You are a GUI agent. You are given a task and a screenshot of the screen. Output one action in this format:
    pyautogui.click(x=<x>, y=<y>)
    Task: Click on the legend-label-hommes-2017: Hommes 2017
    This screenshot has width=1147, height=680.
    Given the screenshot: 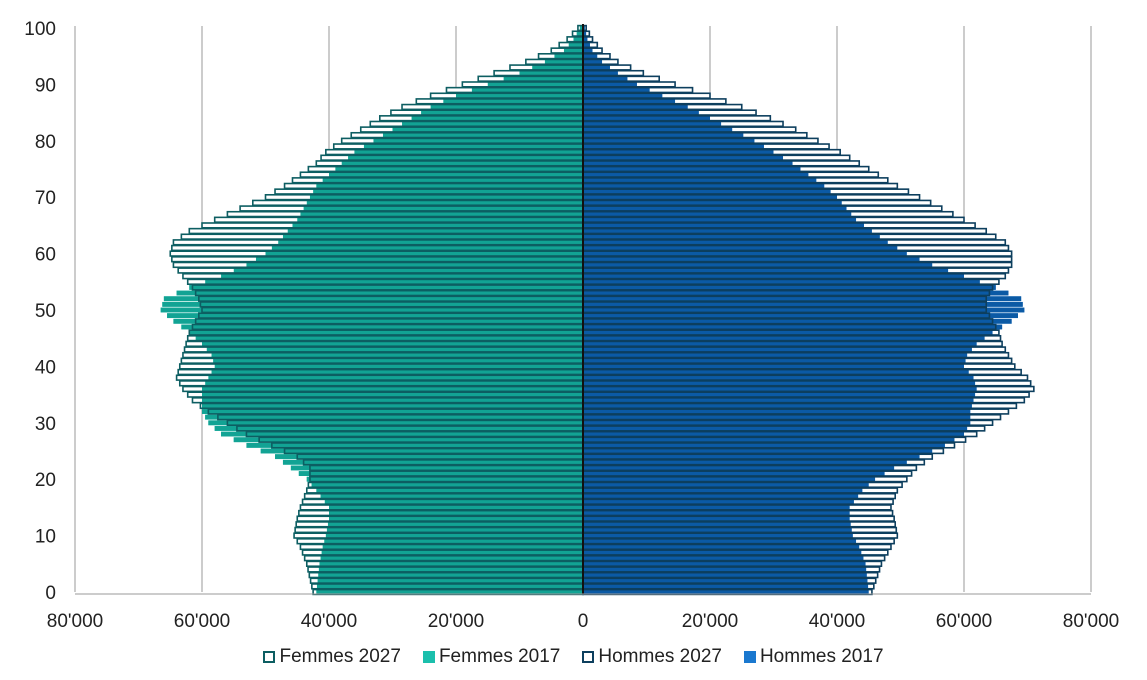 What is the action you would take?
    pyautogui.click(x=821, y=656)
    